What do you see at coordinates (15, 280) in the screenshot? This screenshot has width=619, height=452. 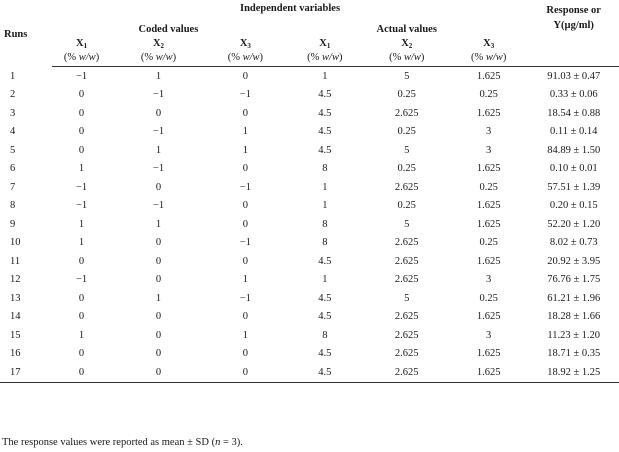 I see `run-cell: 12` at bounding box center [15, 280].